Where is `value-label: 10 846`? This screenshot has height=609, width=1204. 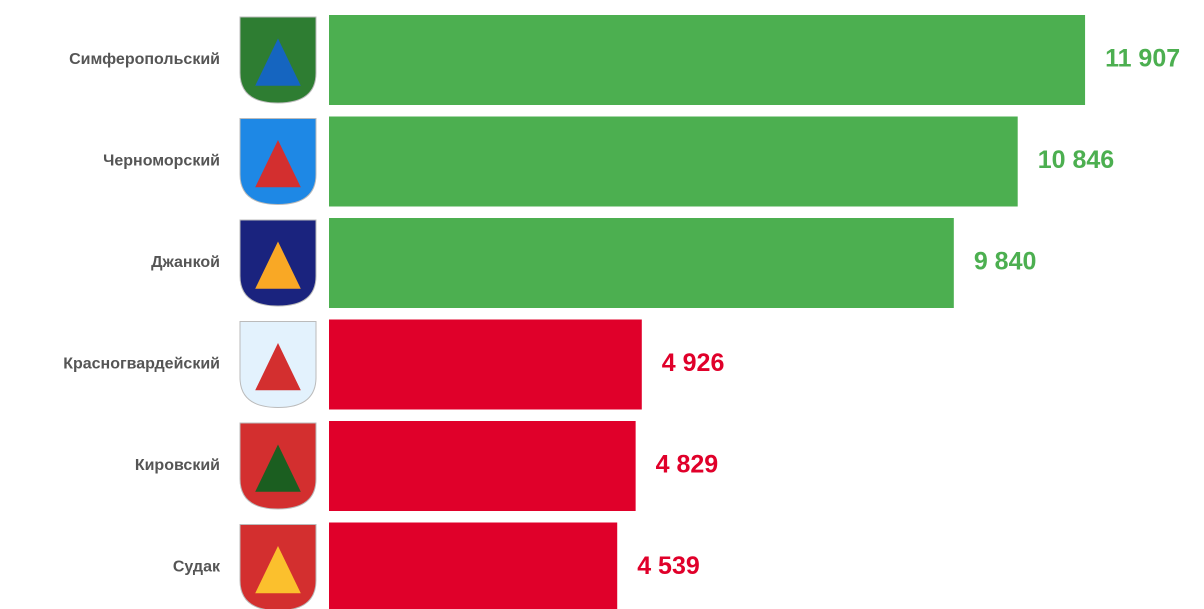
value-label: 10 846 is located at coordinates (1076, 160).